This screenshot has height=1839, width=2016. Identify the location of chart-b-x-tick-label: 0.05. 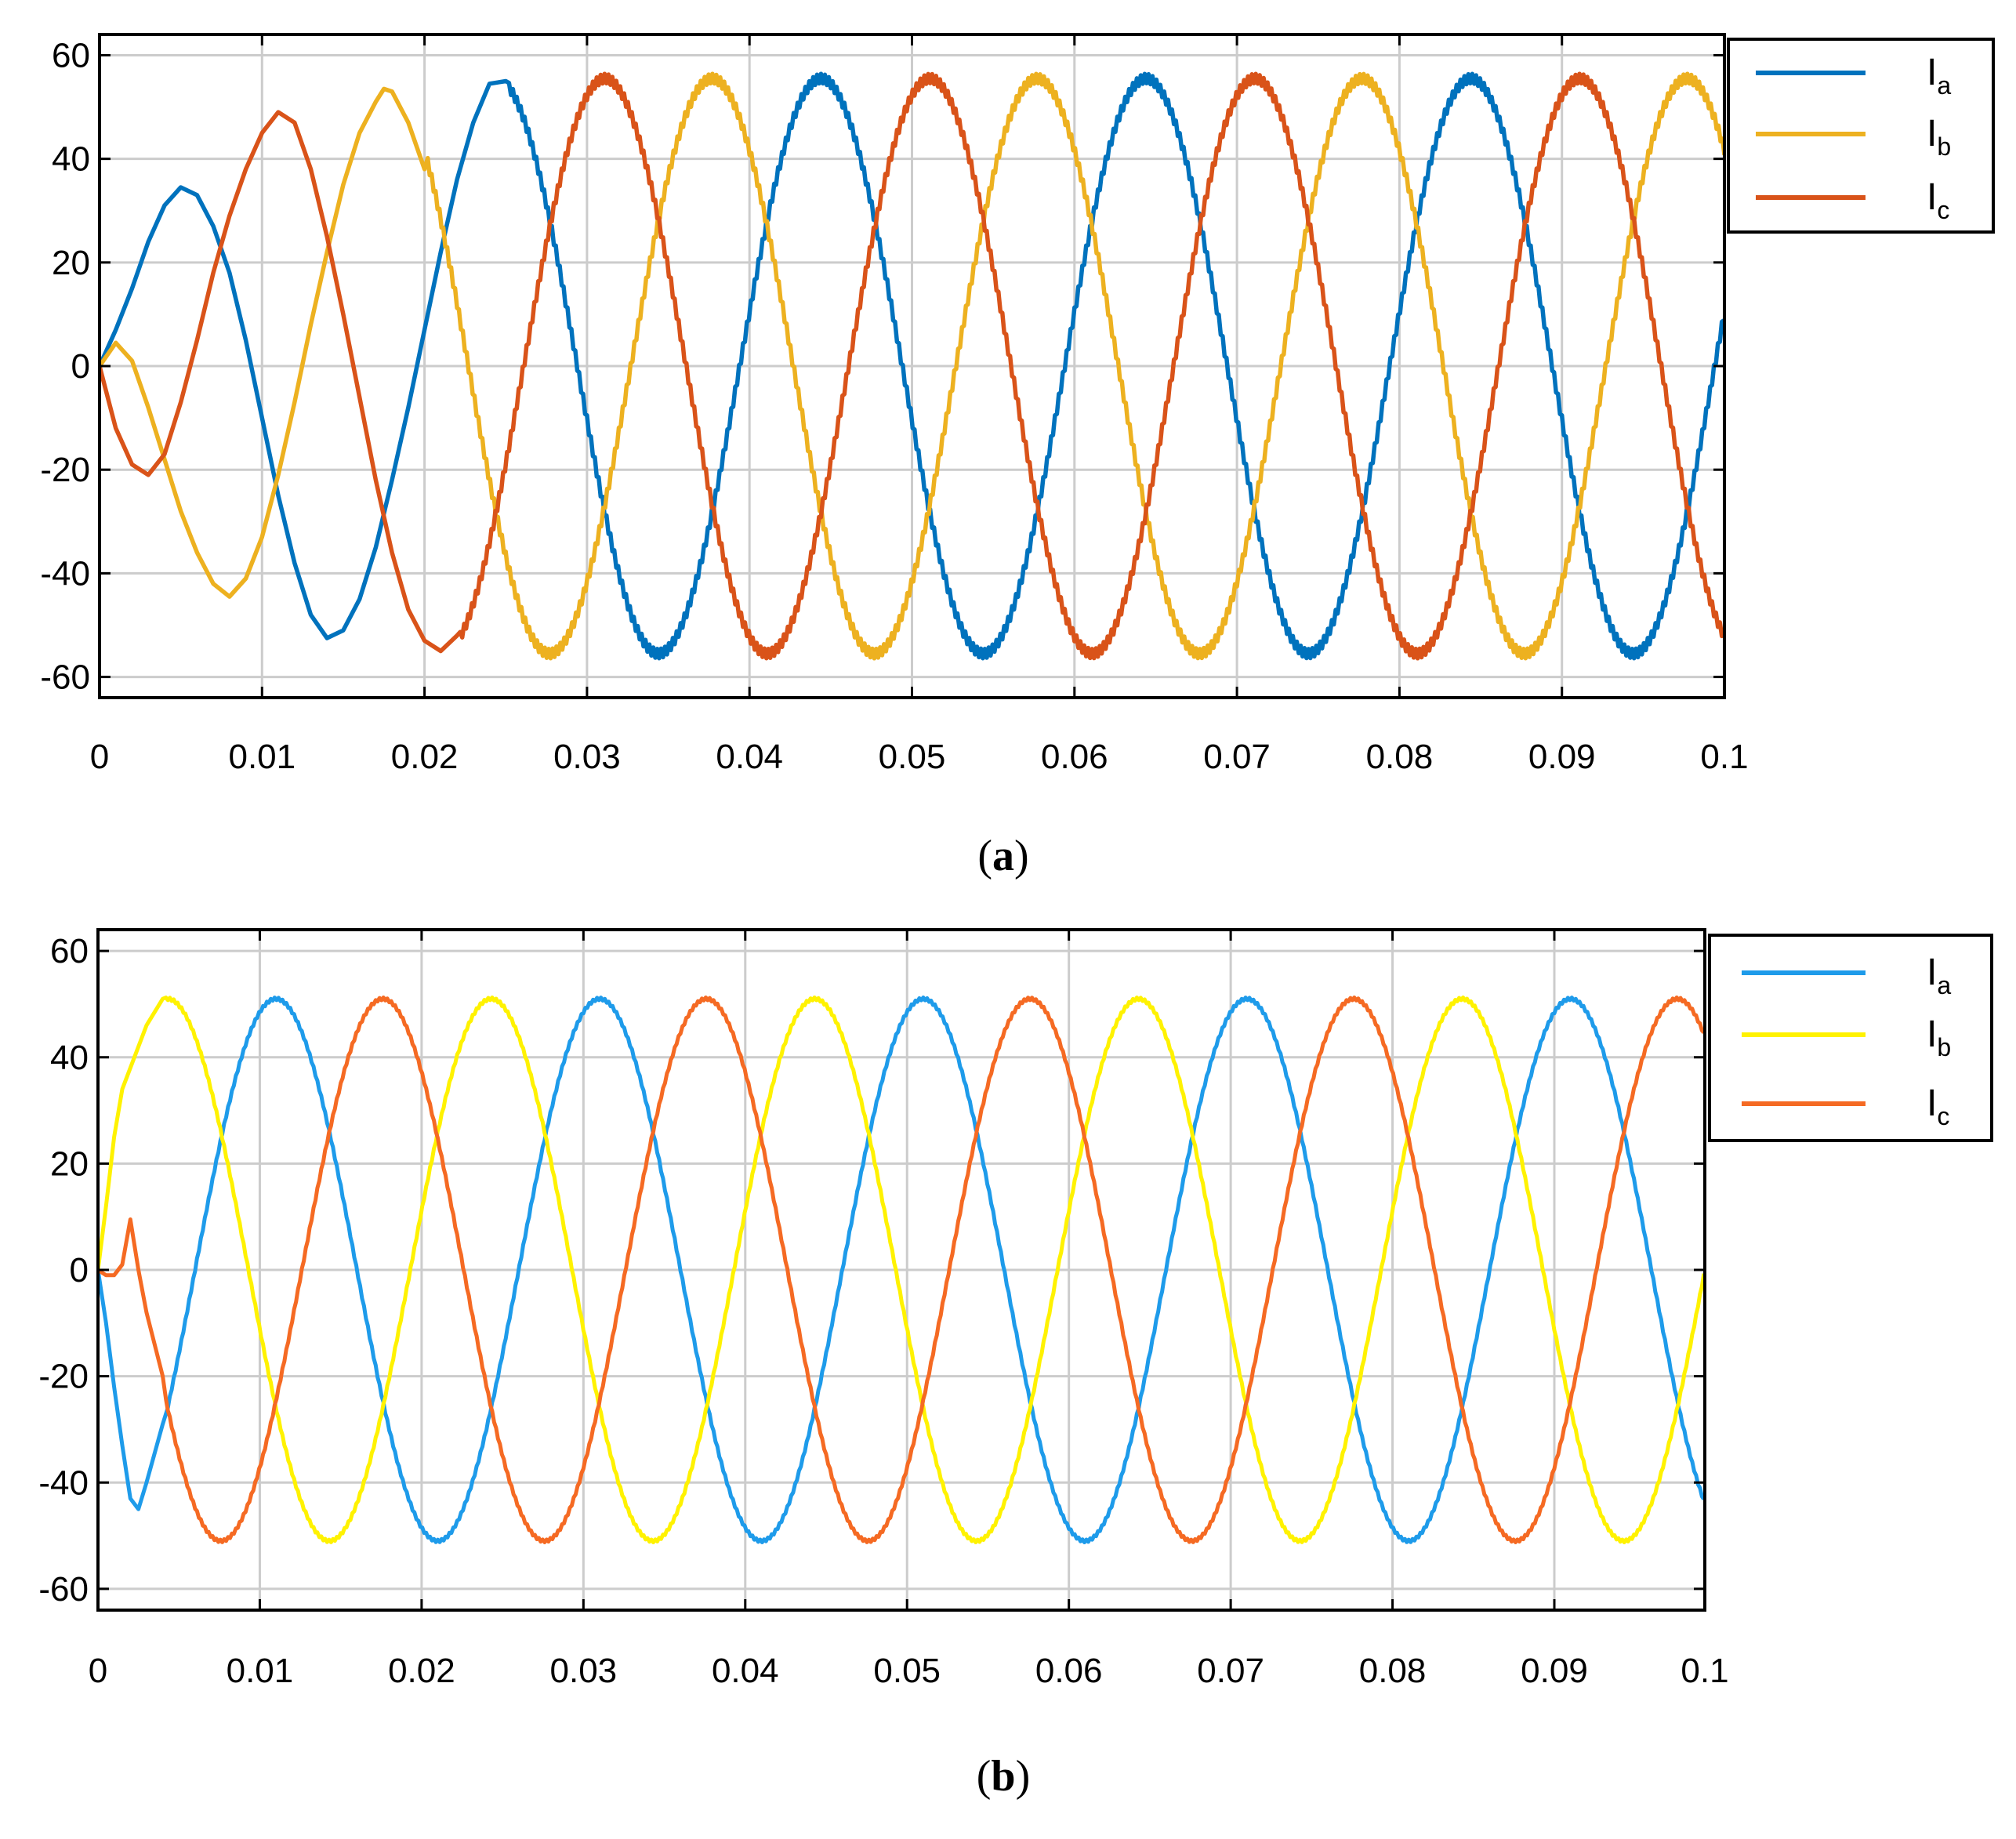
(907, 1671).